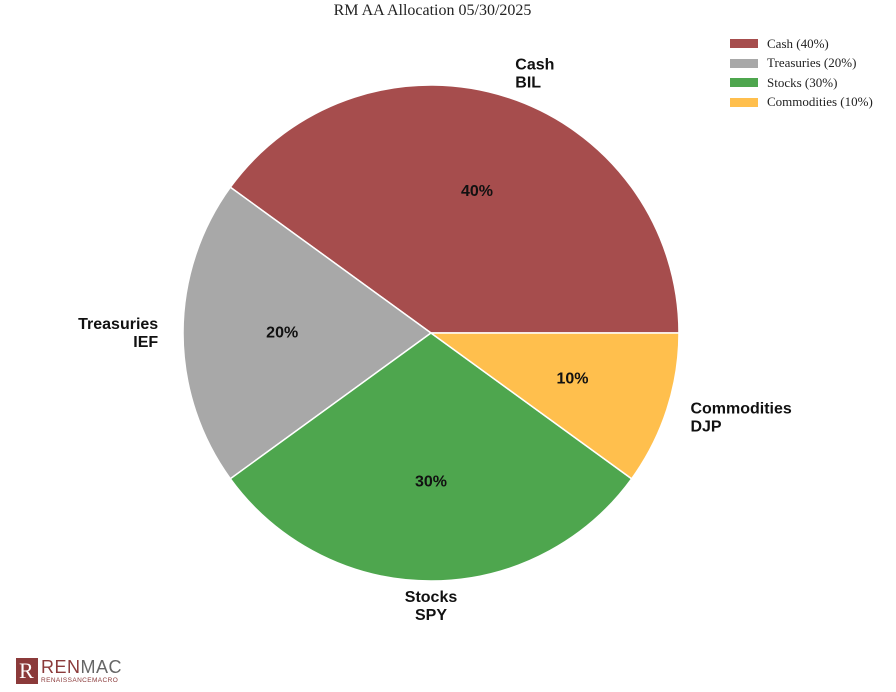  What do you see at coordinates (82, 667) in the screenshot?
I see `logo-wordmark: RENMAC` at bounding box center [82, 667].